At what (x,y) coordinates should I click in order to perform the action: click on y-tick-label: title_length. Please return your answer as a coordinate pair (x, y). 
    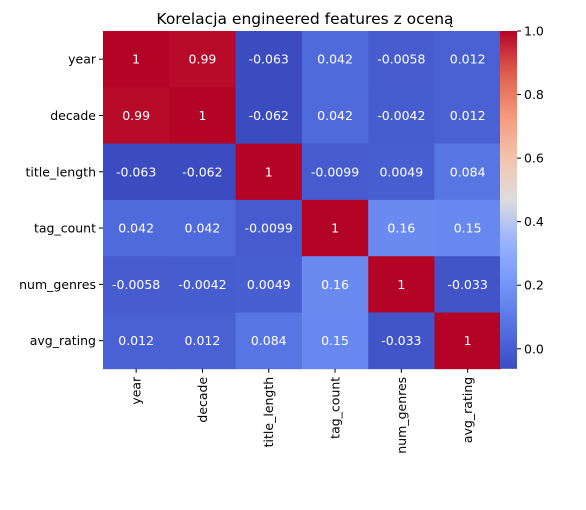
    Looking at the image, I should click on (60, 171).